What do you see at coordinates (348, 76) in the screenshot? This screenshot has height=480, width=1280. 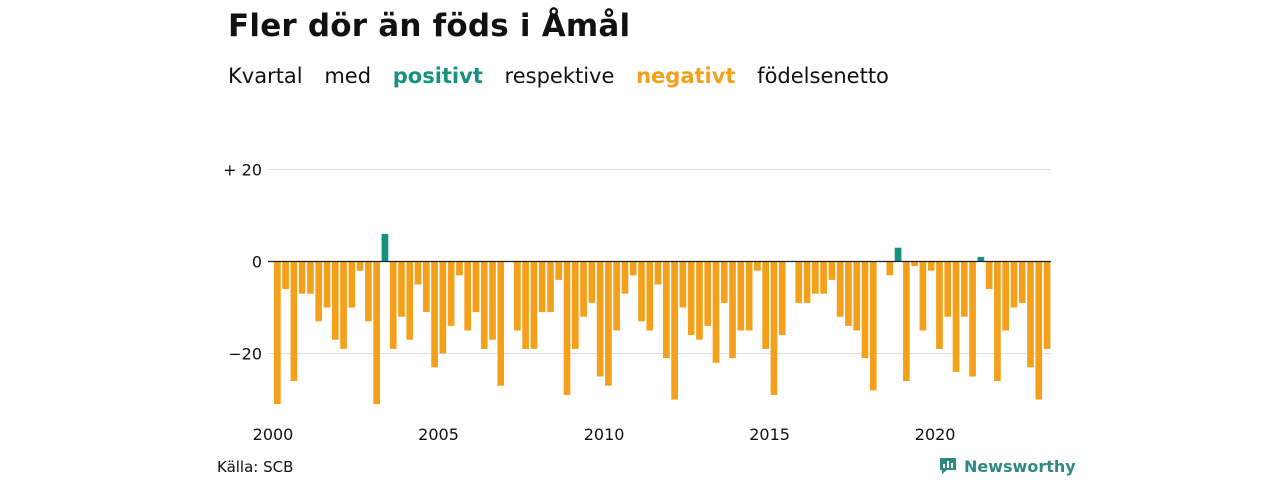 I see `subtitle-word: med` at bounding box center [348, 76].